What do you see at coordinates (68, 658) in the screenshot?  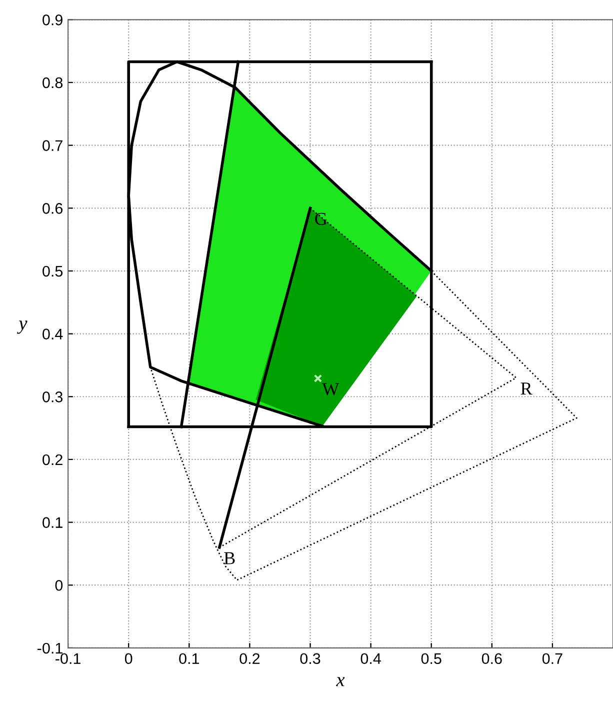 I see `x-tick-label: -0.1` at bounding box center [68, 658].